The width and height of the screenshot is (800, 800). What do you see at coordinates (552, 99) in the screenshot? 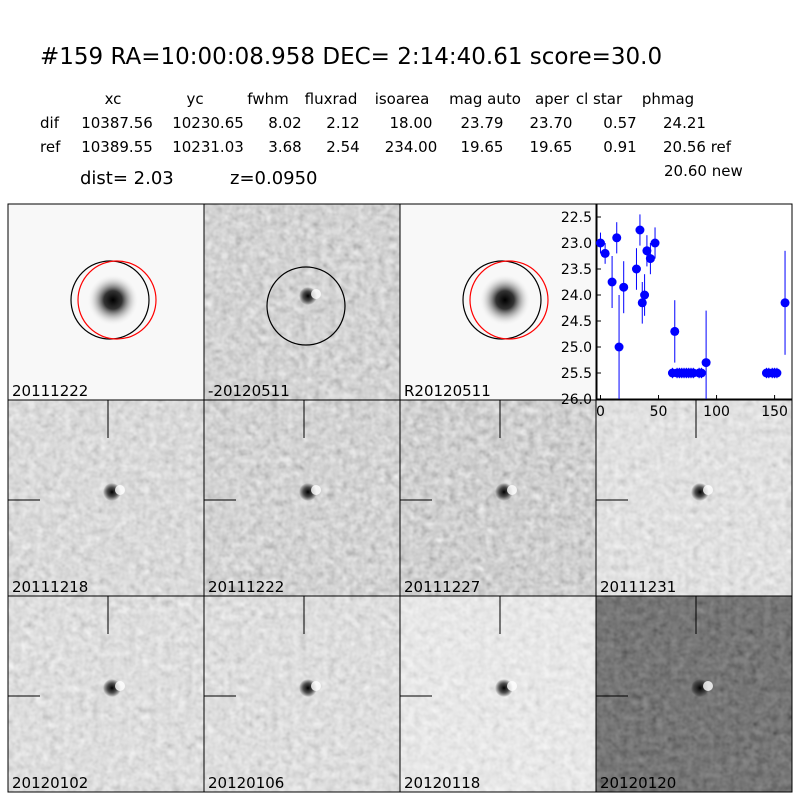
I see `column-header: aper` at bounding box center [552, 99].